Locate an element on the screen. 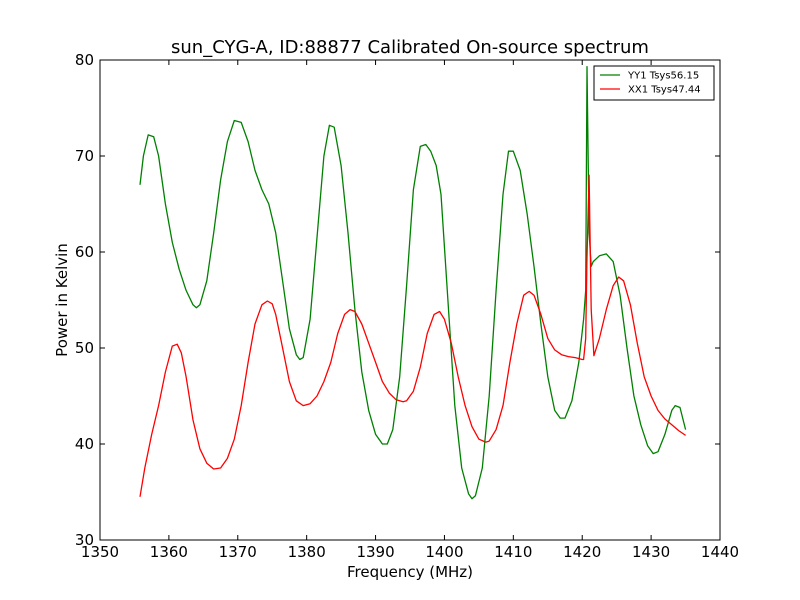 The image size is (800, 600). x-tick-label: 1390 is located at coordinates (375, 552).